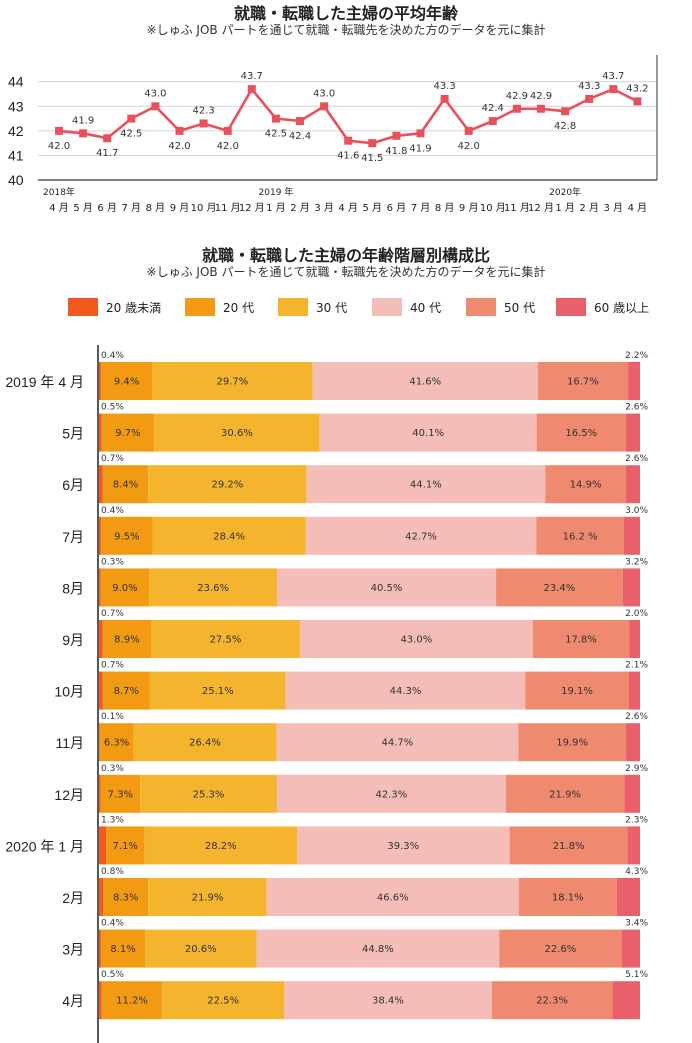  Describe the element at coordinates (83, 307) in the screenshot. I see `legend-swatch` at that location.